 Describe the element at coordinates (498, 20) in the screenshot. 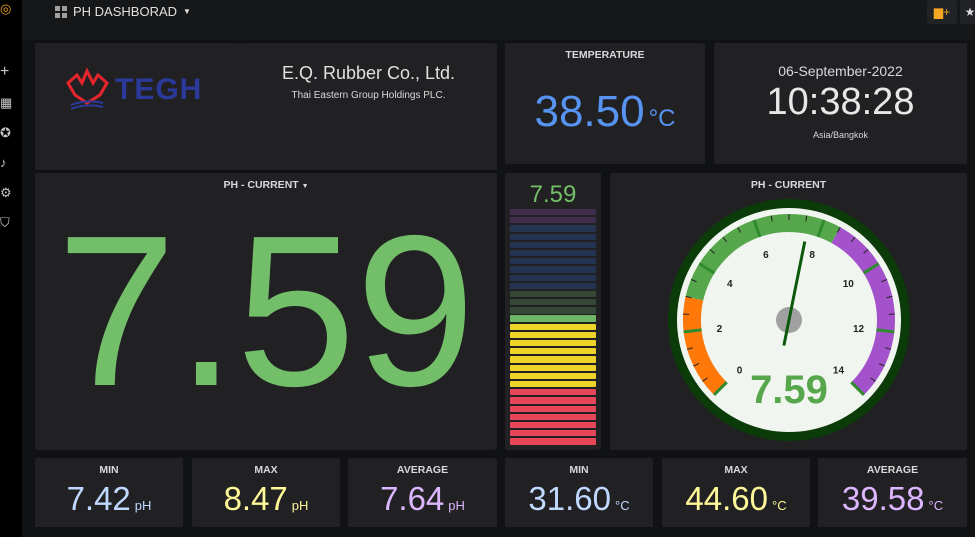

I see `top-bar: PH DASHBORAD ▼ ▆+ ★` at that location.